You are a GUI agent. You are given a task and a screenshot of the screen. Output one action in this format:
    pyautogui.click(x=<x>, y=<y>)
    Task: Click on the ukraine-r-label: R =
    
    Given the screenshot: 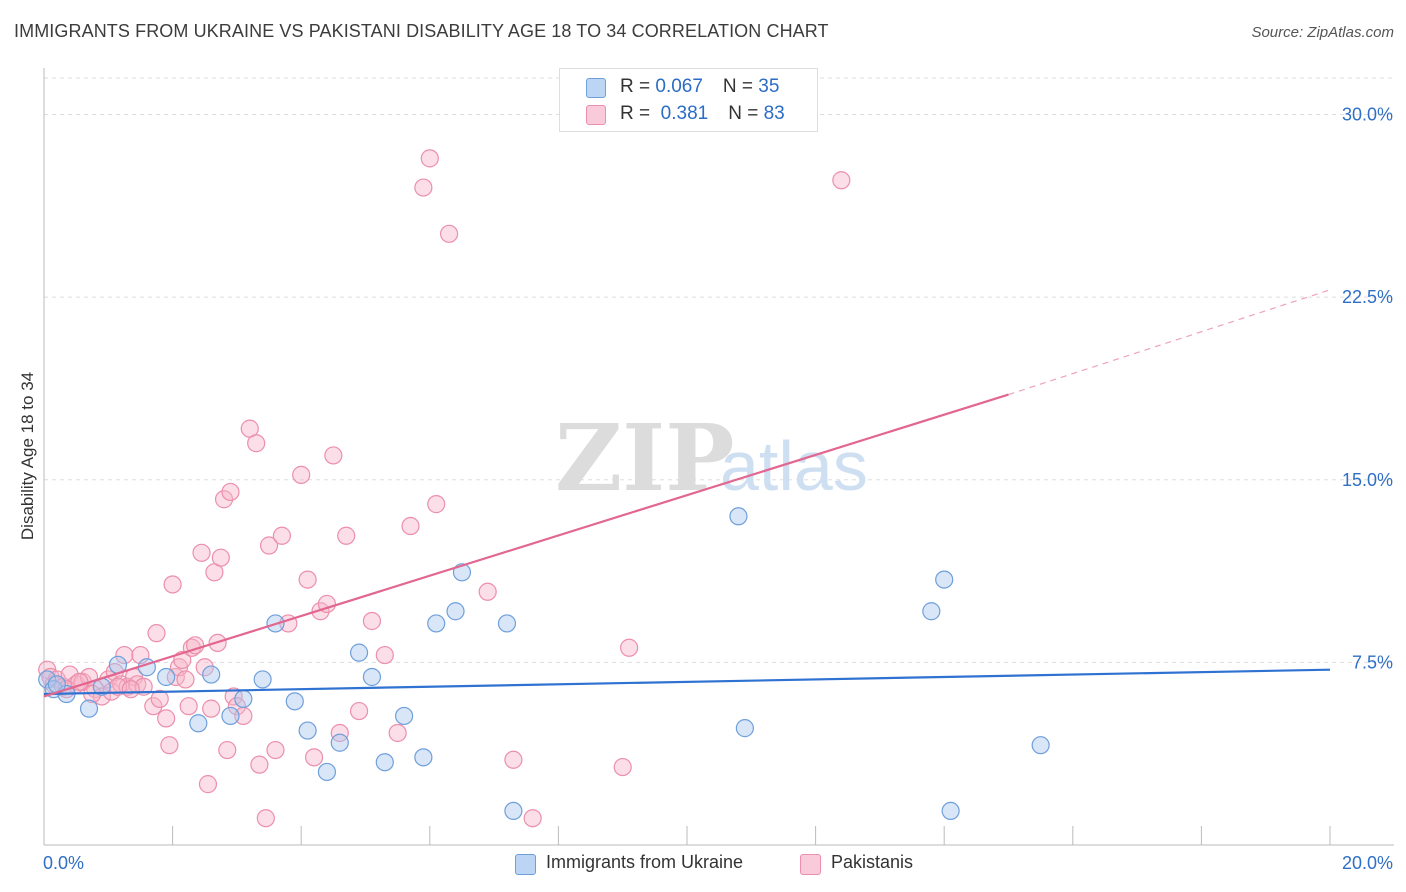 What is the action you would take?
    pyautogui.click(x=638, y=86)
    